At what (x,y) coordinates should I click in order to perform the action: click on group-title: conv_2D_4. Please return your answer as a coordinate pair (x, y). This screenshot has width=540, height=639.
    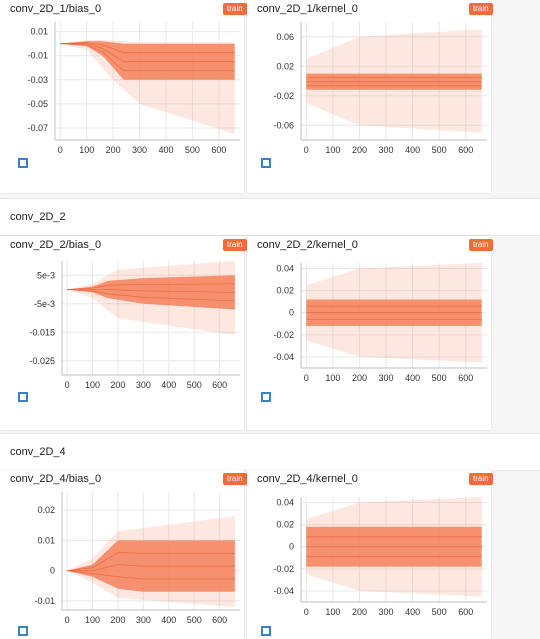
    Looking at the image, I should click on (38, 452).